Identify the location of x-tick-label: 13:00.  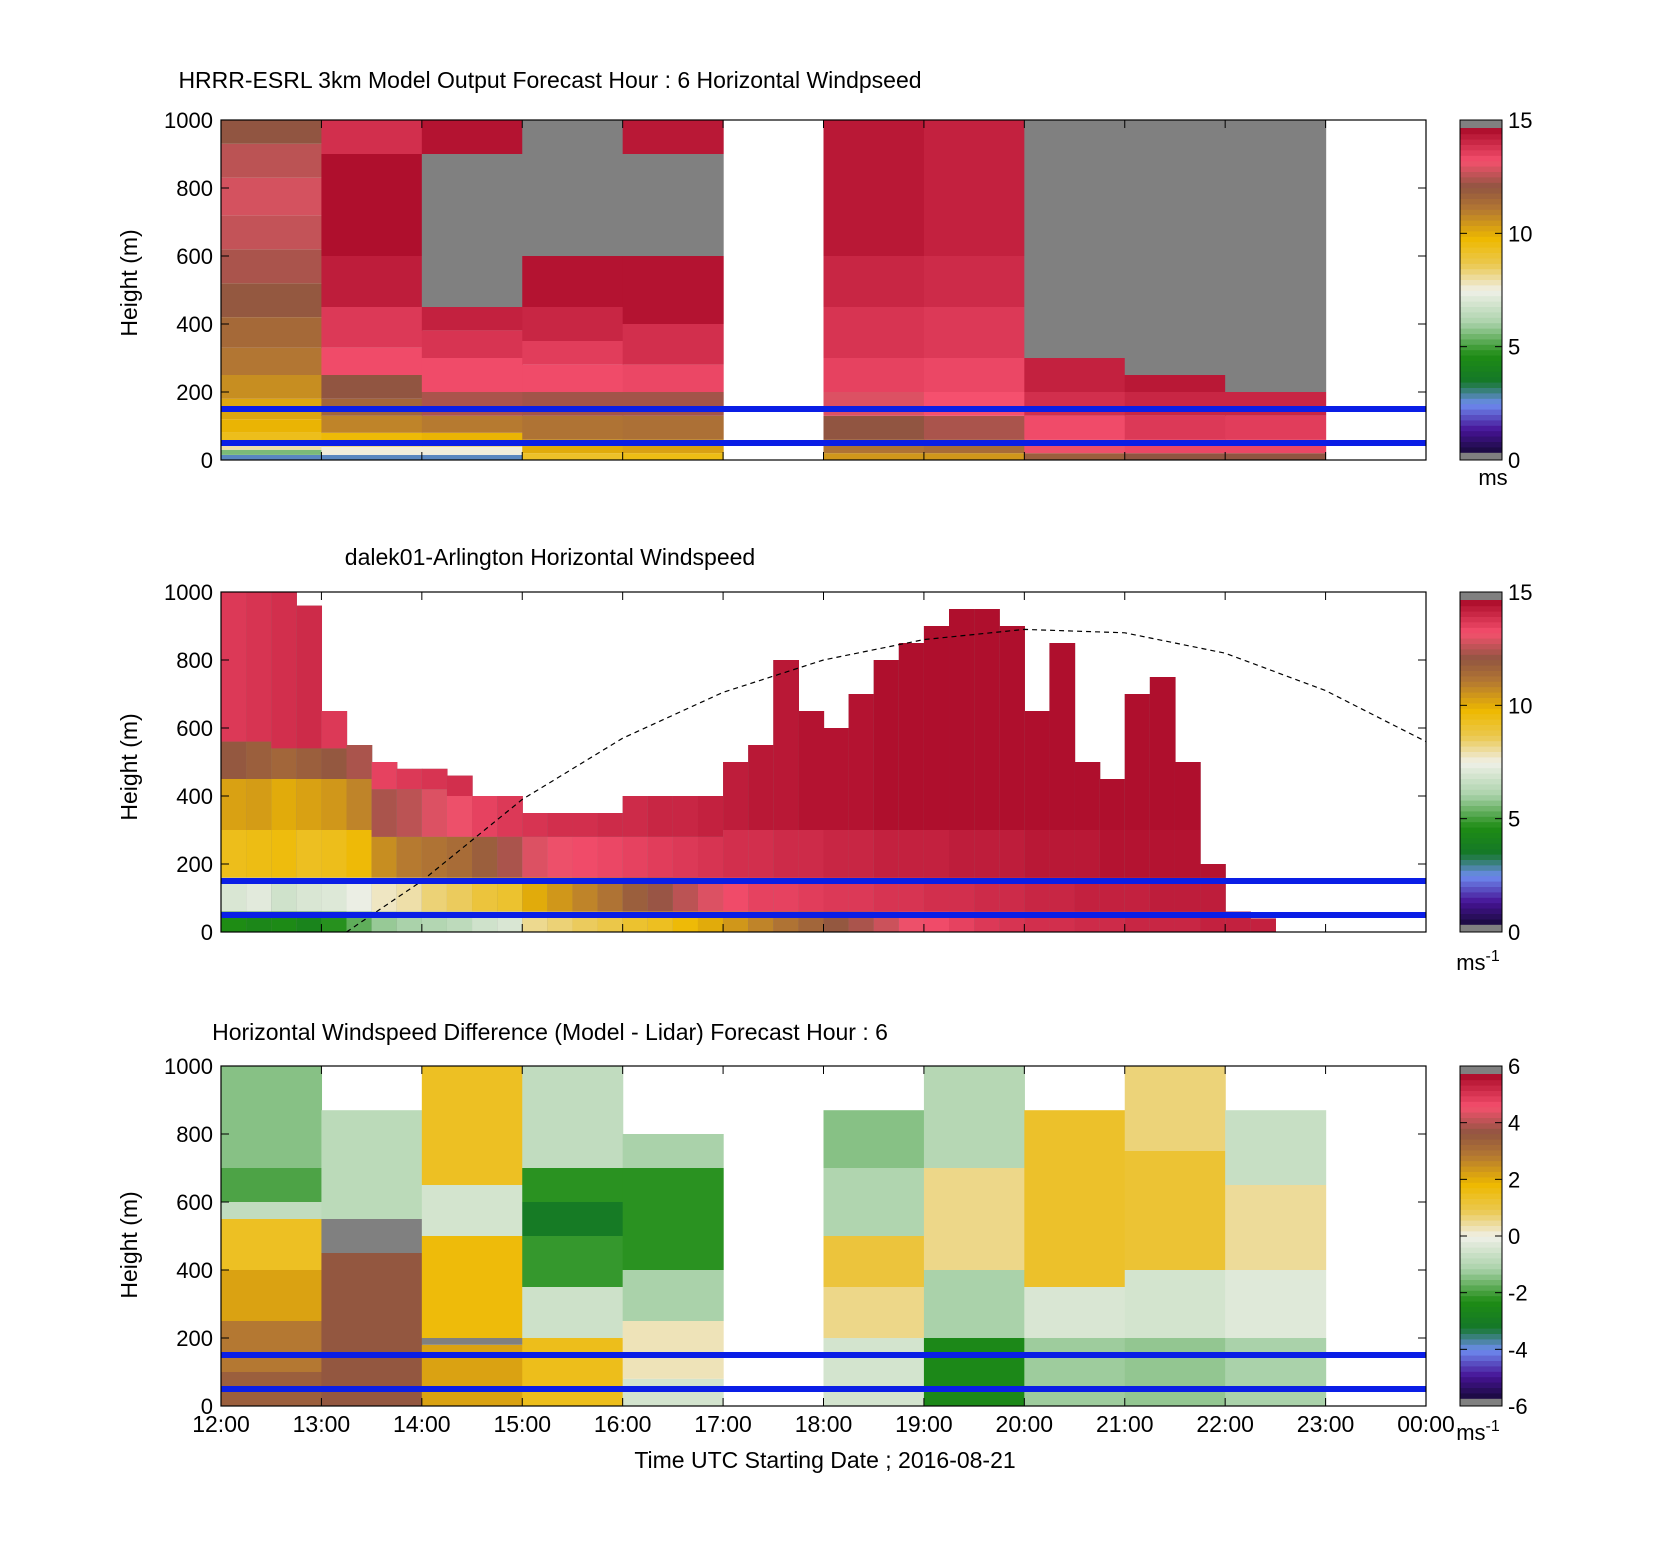
(322, 1424).